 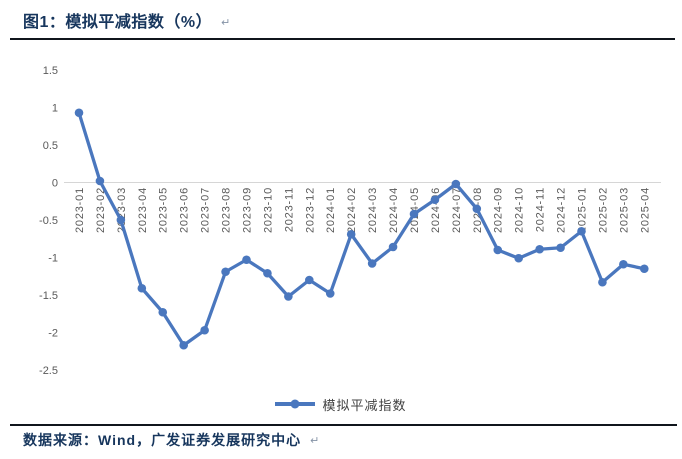 I want to click on x-axis-category-label: 2024-12, so click(x=562, y=210).